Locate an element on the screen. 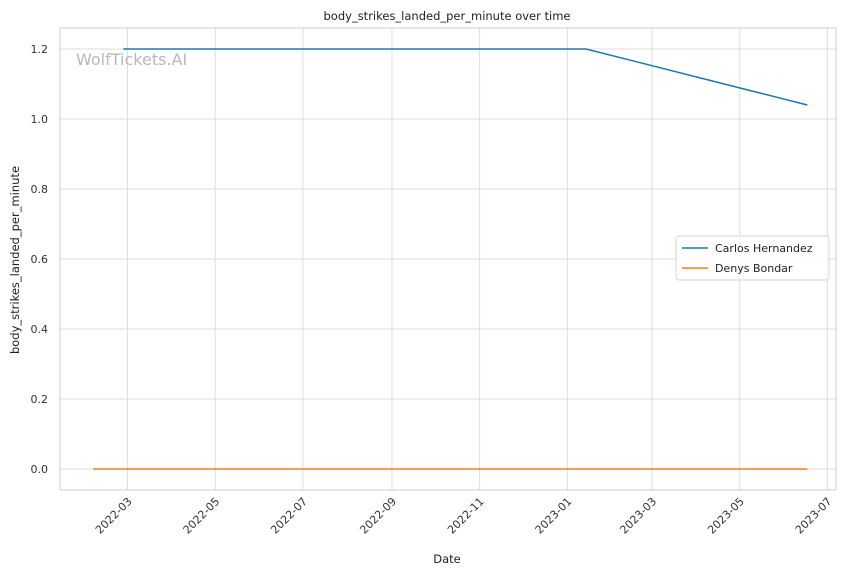 This screenshot has width=853, height=575. y-axis-label: body_strikes_landed_per_minute is located at coordinates (15, 260).